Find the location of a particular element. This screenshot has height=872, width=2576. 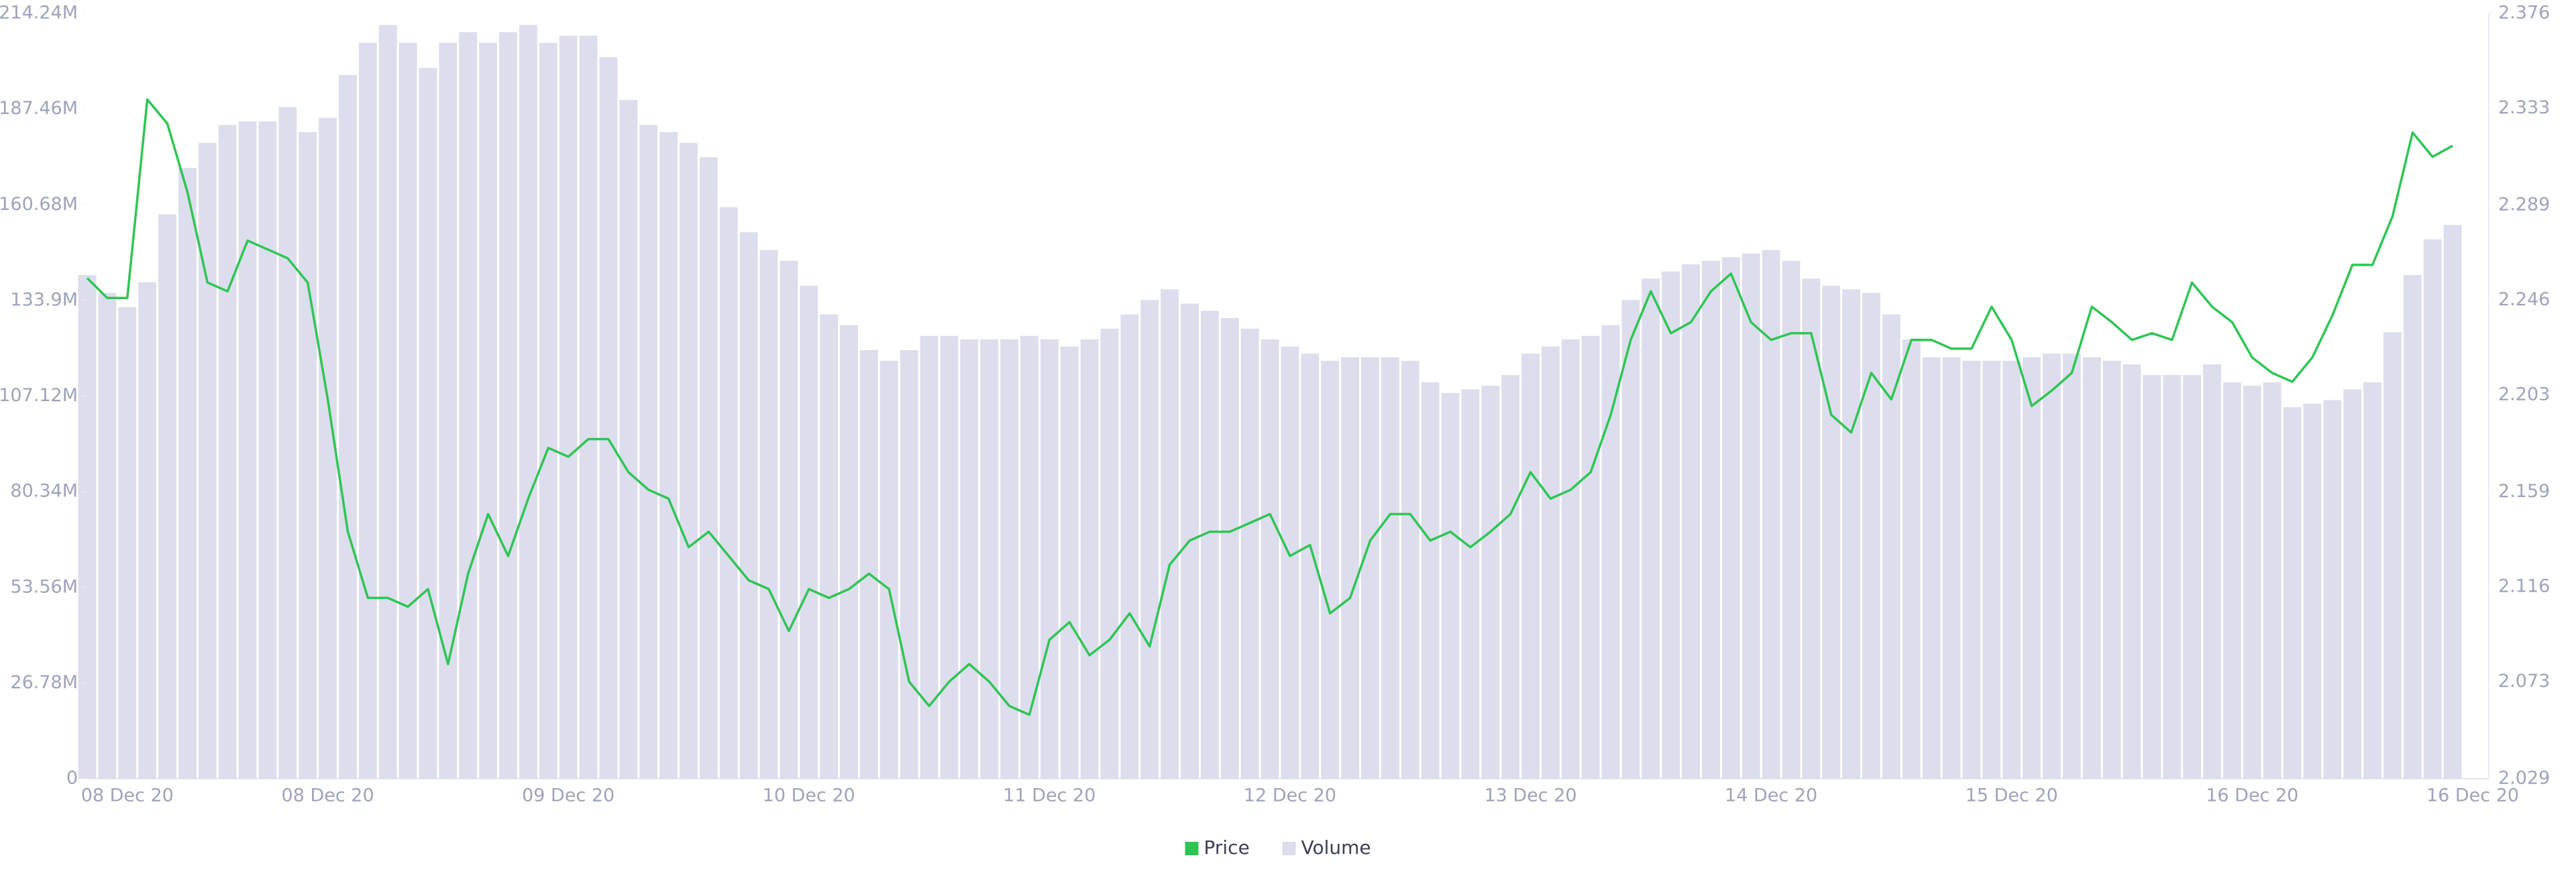

y-tick-label: 0 is located at coordinates (72, 778).